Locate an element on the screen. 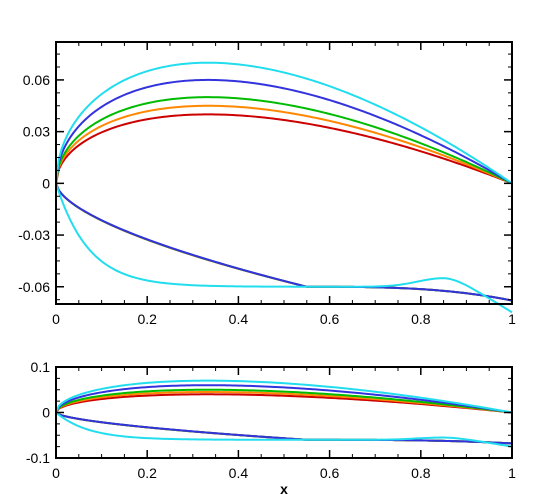 This screenshot has height=495, width=538. x-axis-label: x is located at coordinates (284, 488).